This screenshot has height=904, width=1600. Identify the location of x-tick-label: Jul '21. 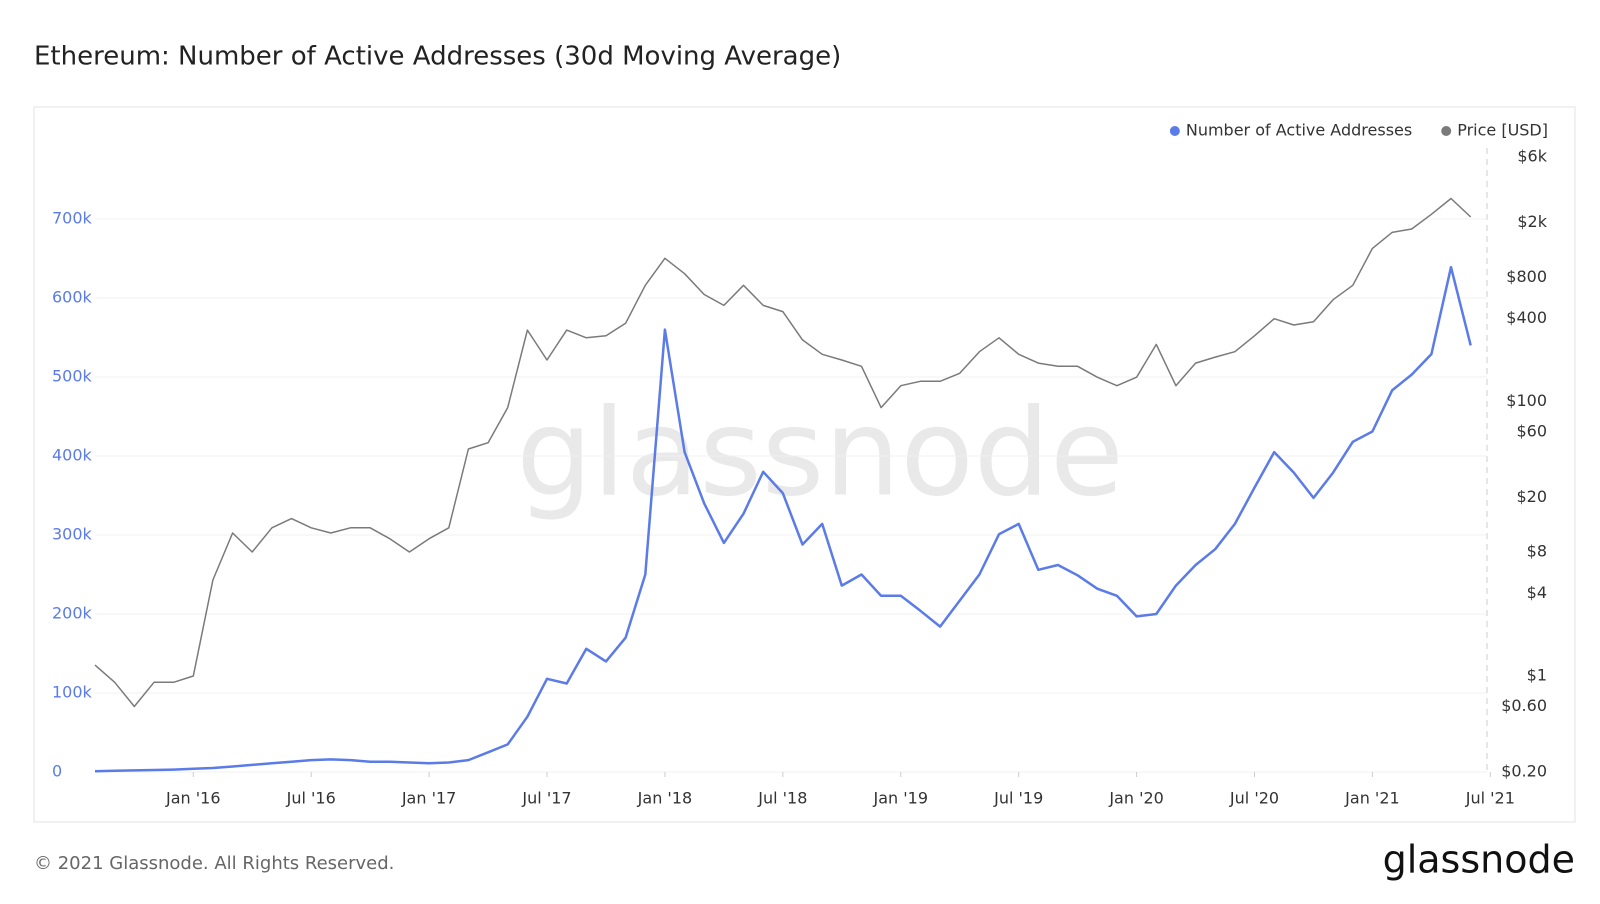
(1490, 798).